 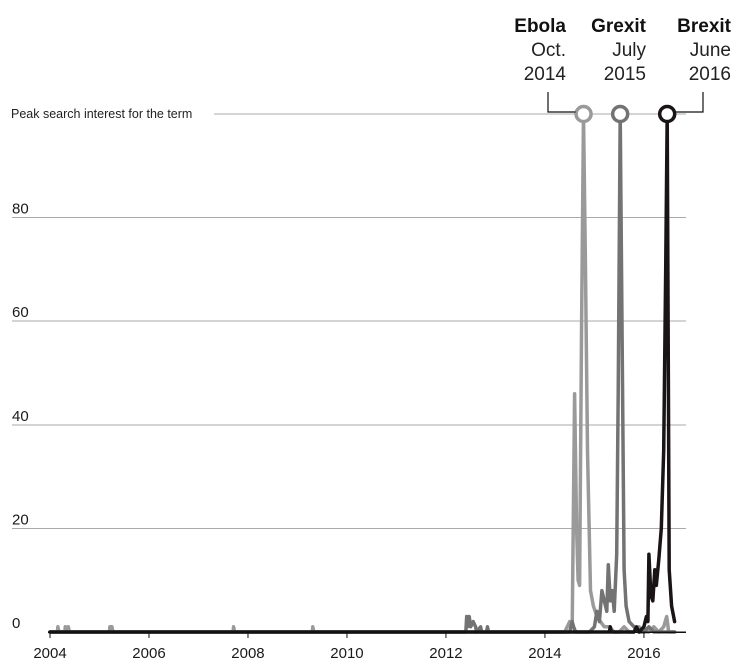 I want to click on annotation-date-brexit: June, so click(x=710, y=50).